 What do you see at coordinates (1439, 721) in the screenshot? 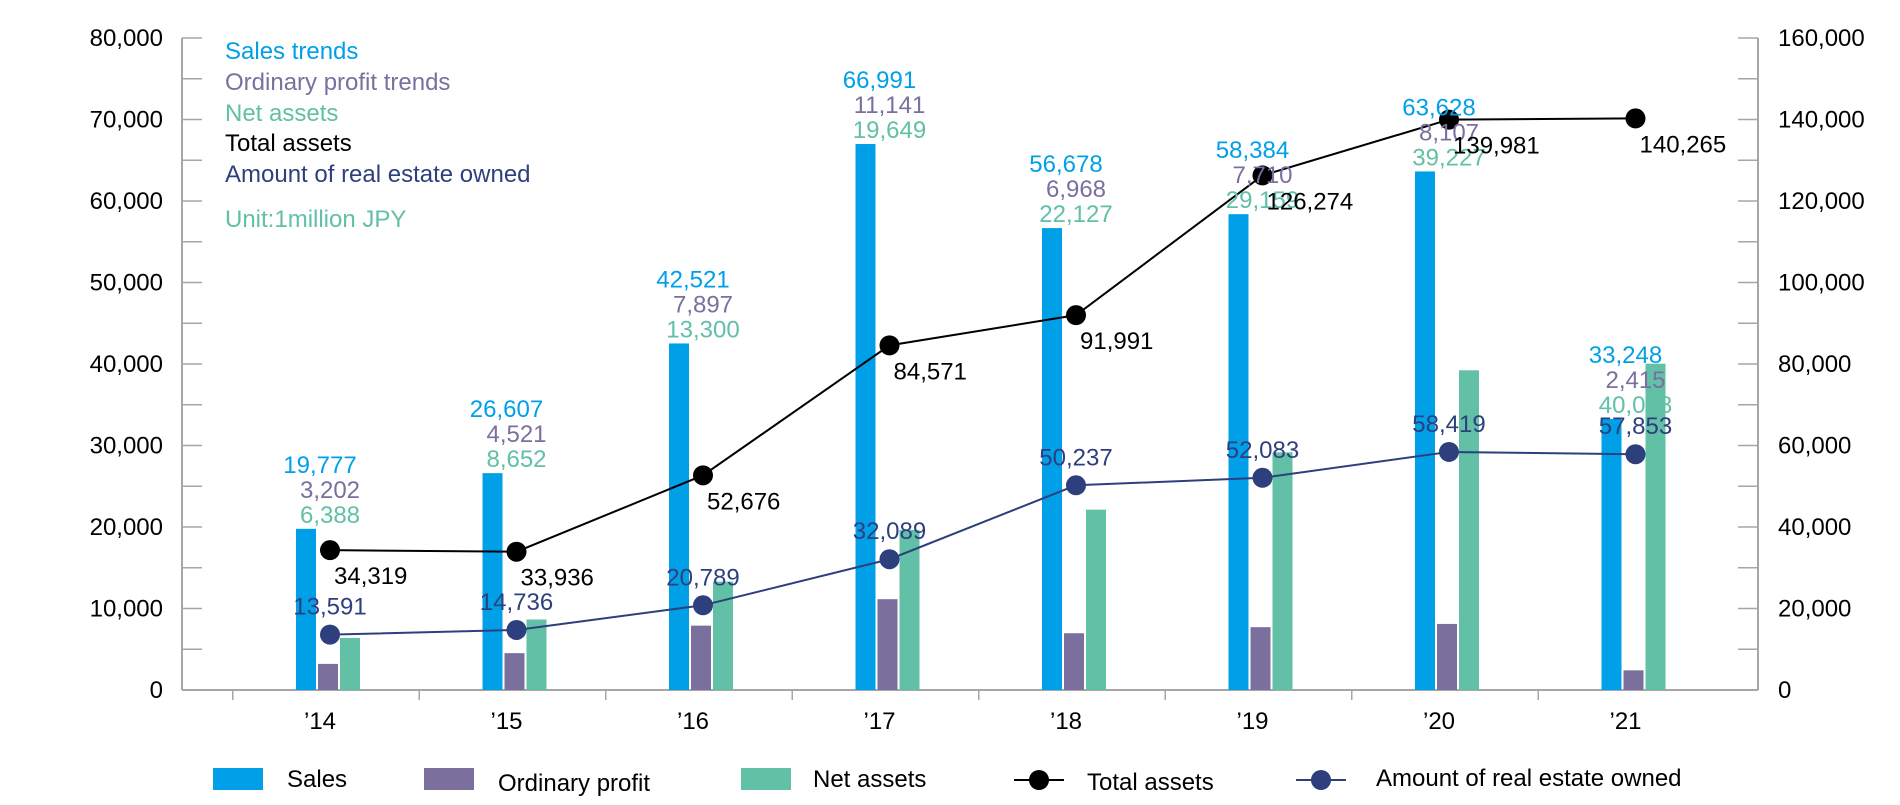
I see `x-tick-label: ’20` at bounding box center [1439, 721].